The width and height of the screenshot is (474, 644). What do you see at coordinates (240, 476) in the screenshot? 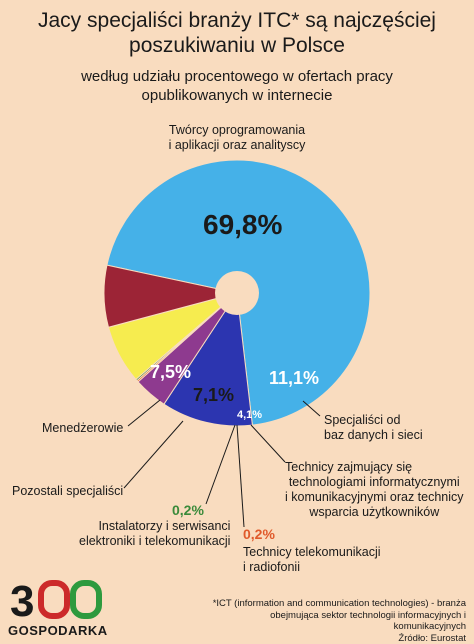
I see `leader-line-tele` at bounding box center [240, 476].